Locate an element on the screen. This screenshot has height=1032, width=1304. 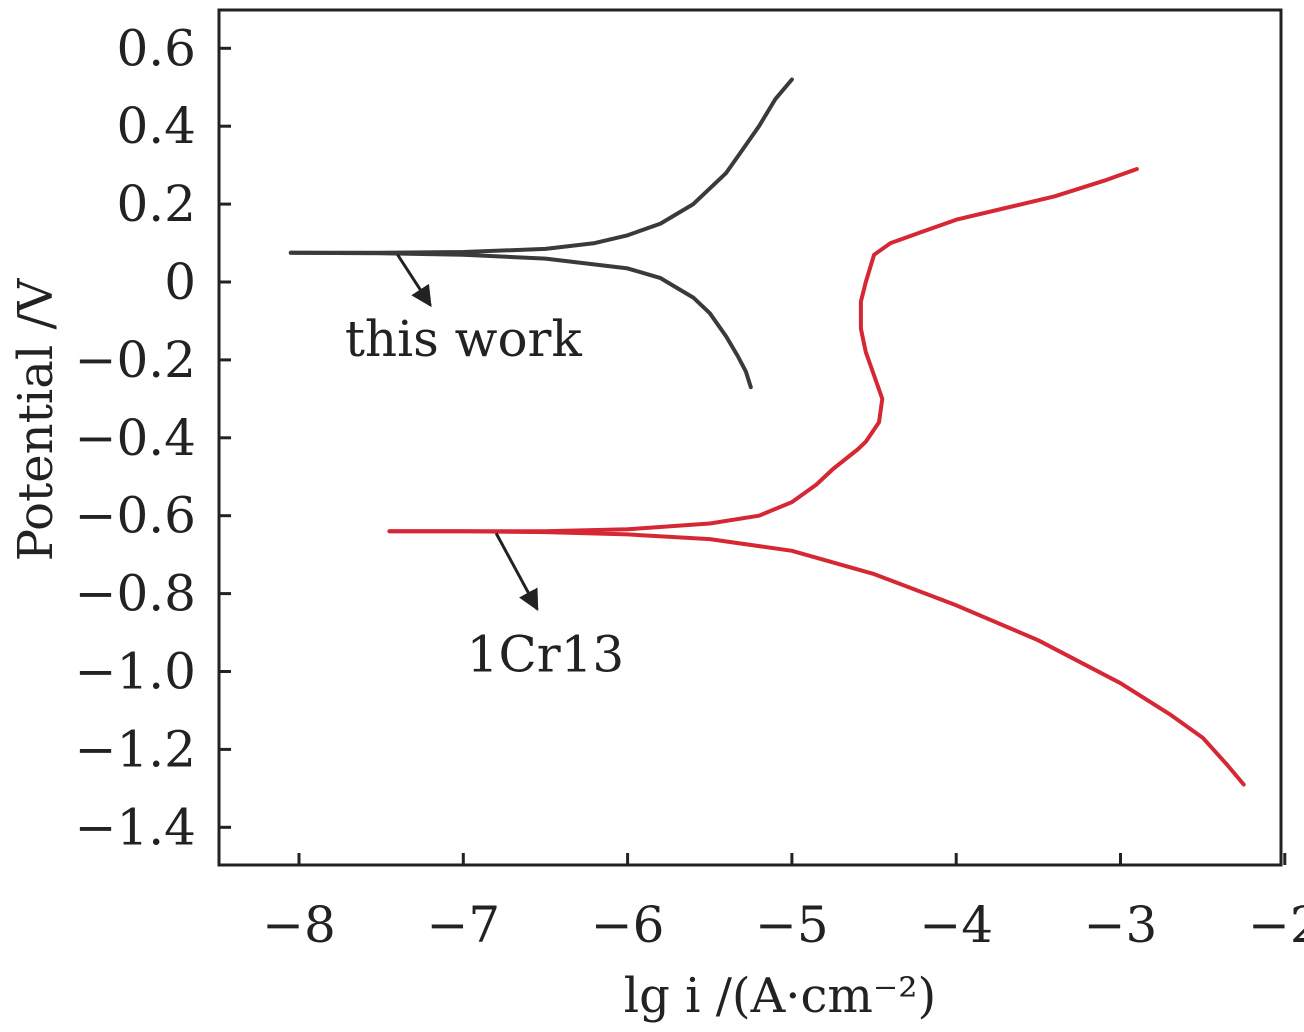
y-tick-label: −0.2 is located at coordinates (135, 360).